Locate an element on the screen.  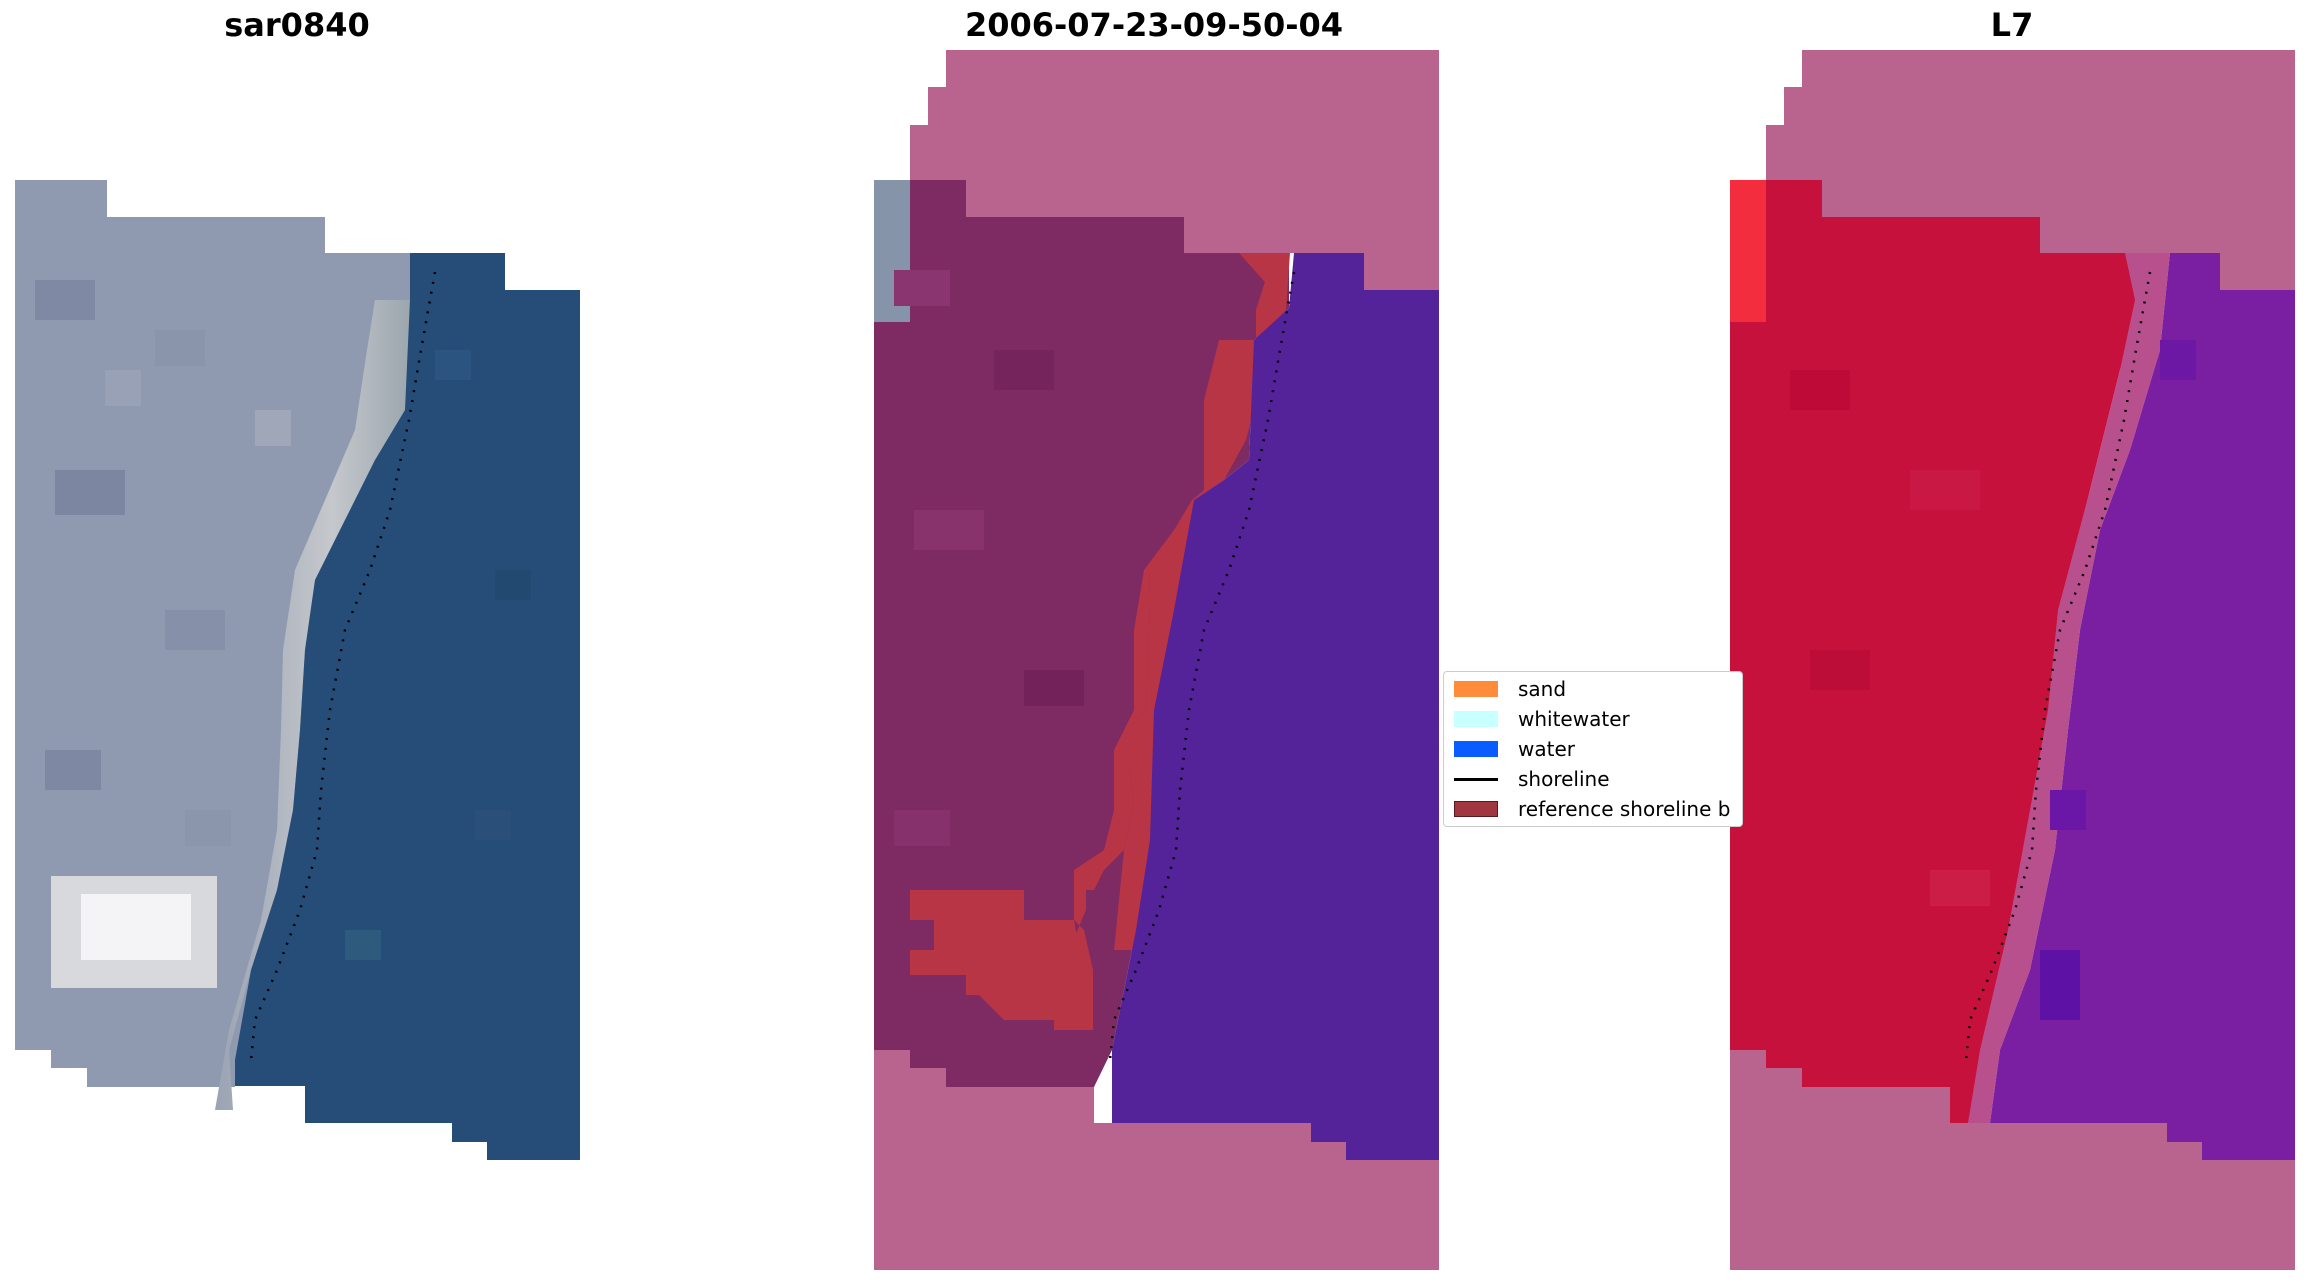
legend-item-reference-buffer: reference shoreline b is located at coordinates (1592, 809).